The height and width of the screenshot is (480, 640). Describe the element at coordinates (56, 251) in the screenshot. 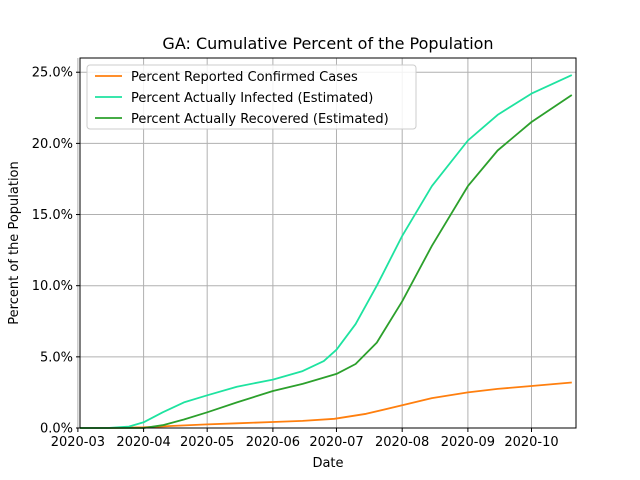

I see `y-axis: 0.0% 5.0% 10.0% 15.0% 20.0% 25.0%` at that location.